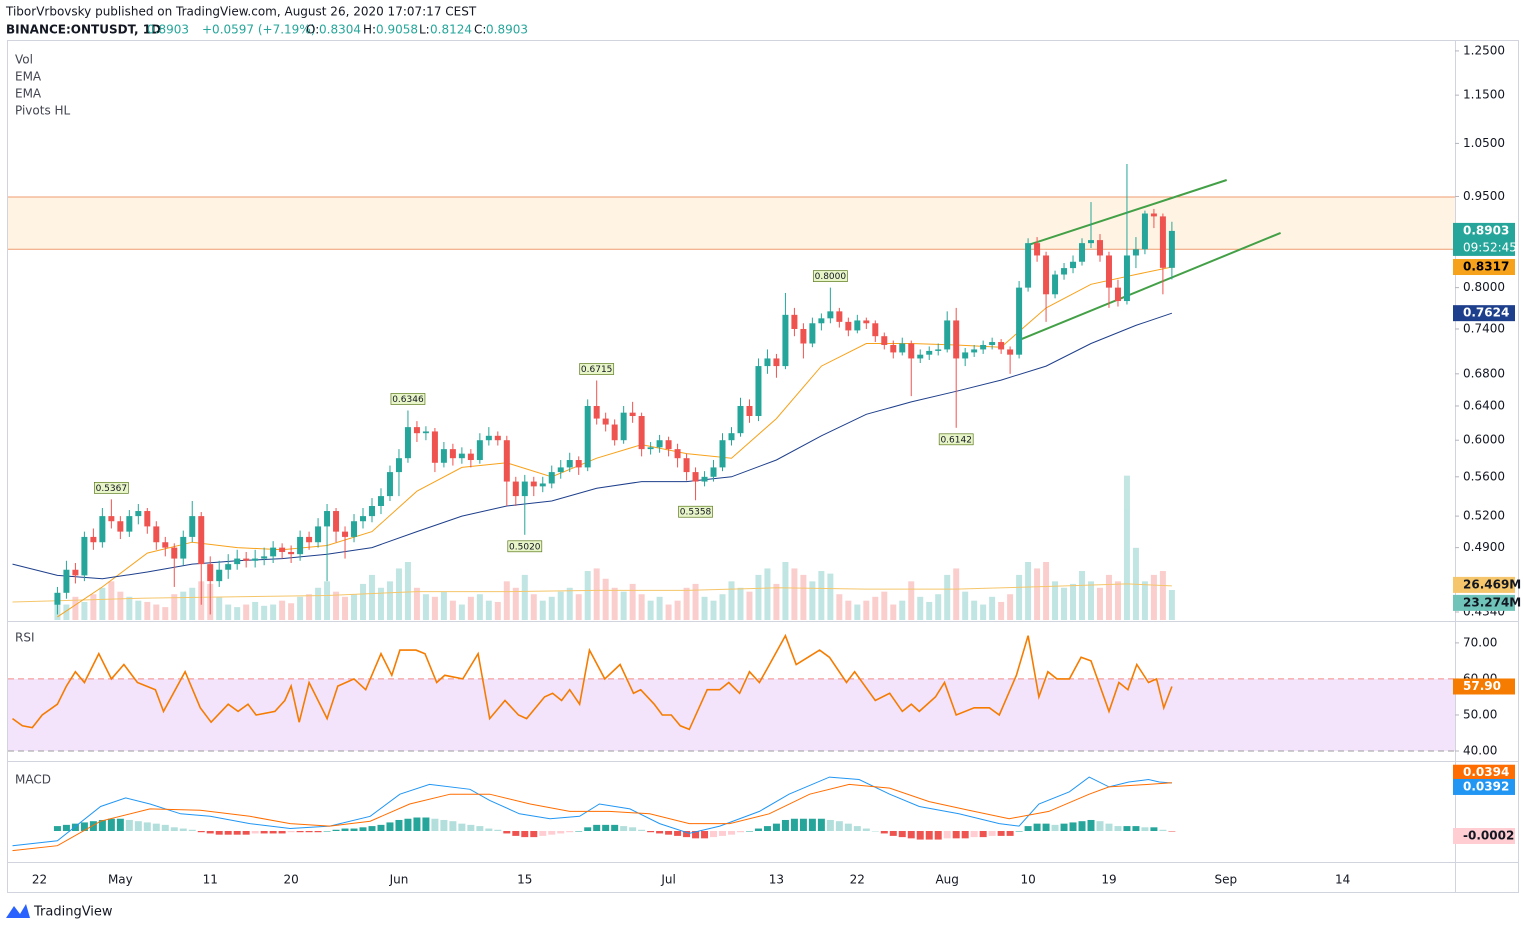  I want to click on volume, so click(614, 547).